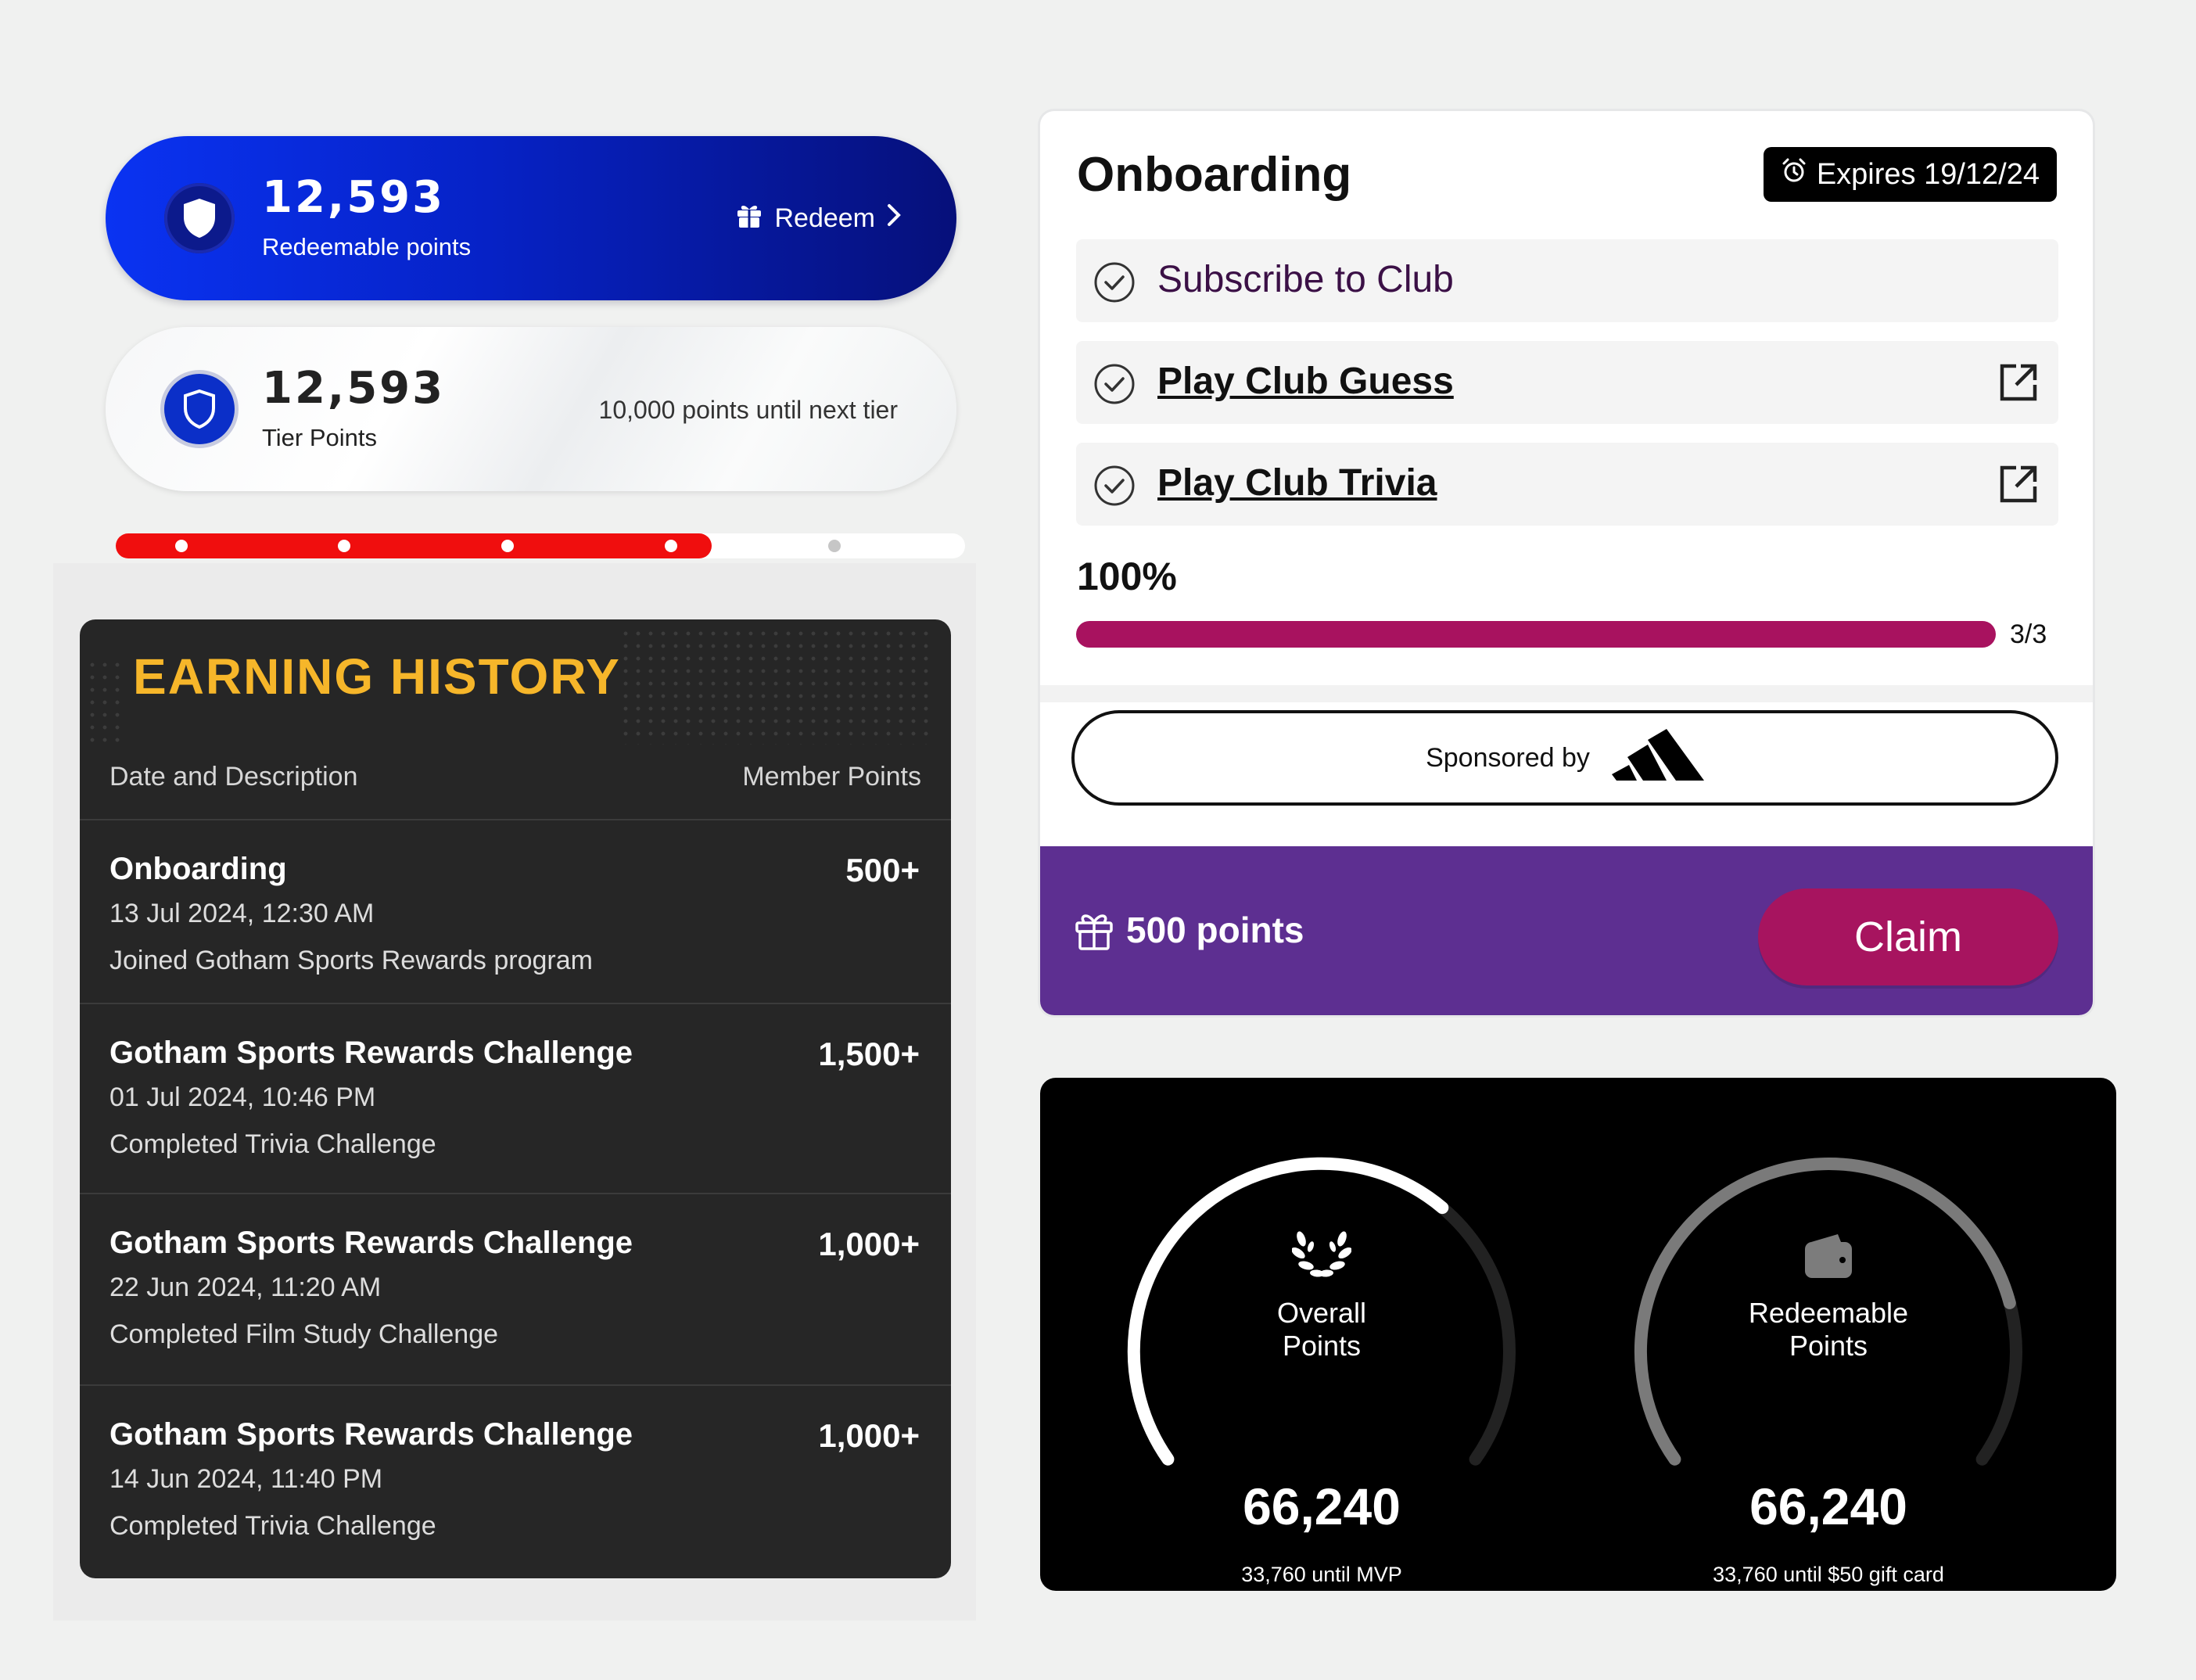  I want to click on tier-points-label: Tier Points, so click(320, 437).